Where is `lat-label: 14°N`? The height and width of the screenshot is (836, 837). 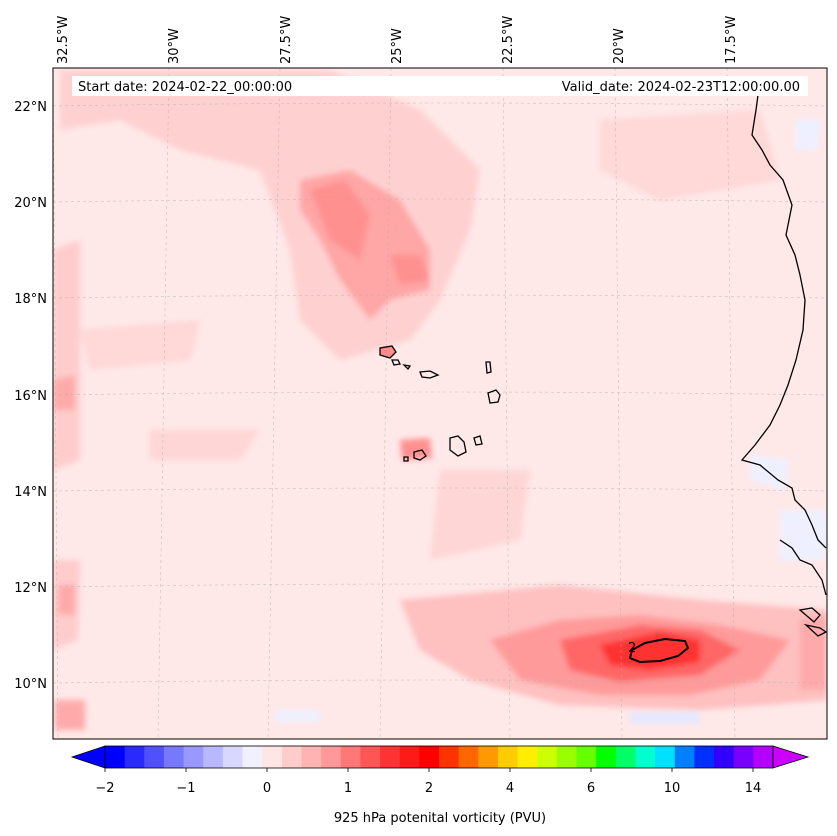
lat-label: 14°N is located at coordinates (30, 492).